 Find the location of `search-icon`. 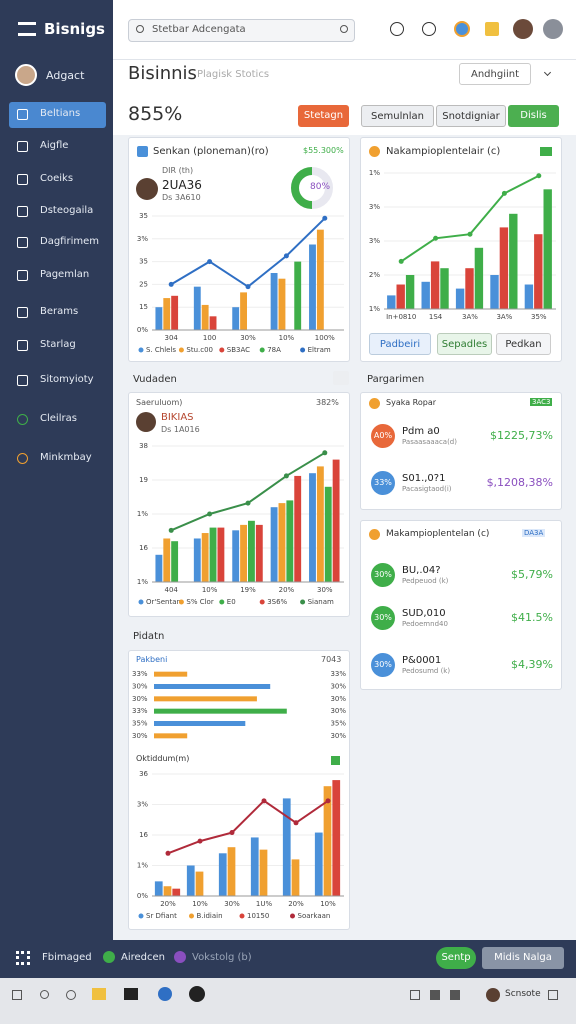

search-icon is located at coordinates (344, 29).